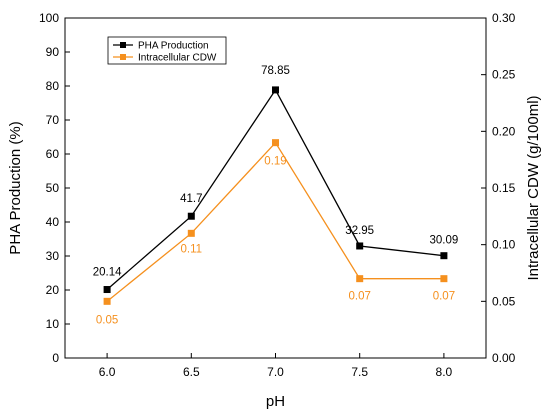 Image resolution: width=550 pixels, height=417 pixels. Describe the element at coordinates (49, 18) in the screenshot. I see `y-left-tick-label: 100` at that location.